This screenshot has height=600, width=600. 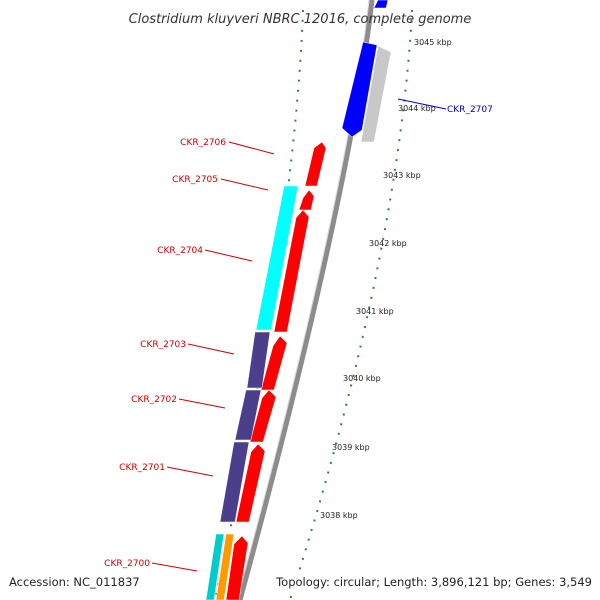 What do you see at coordinates (163, 345) in the screenshot?
I see `gene-label-ckr-2703: CKR_2703` at bounding box center [163, 345].